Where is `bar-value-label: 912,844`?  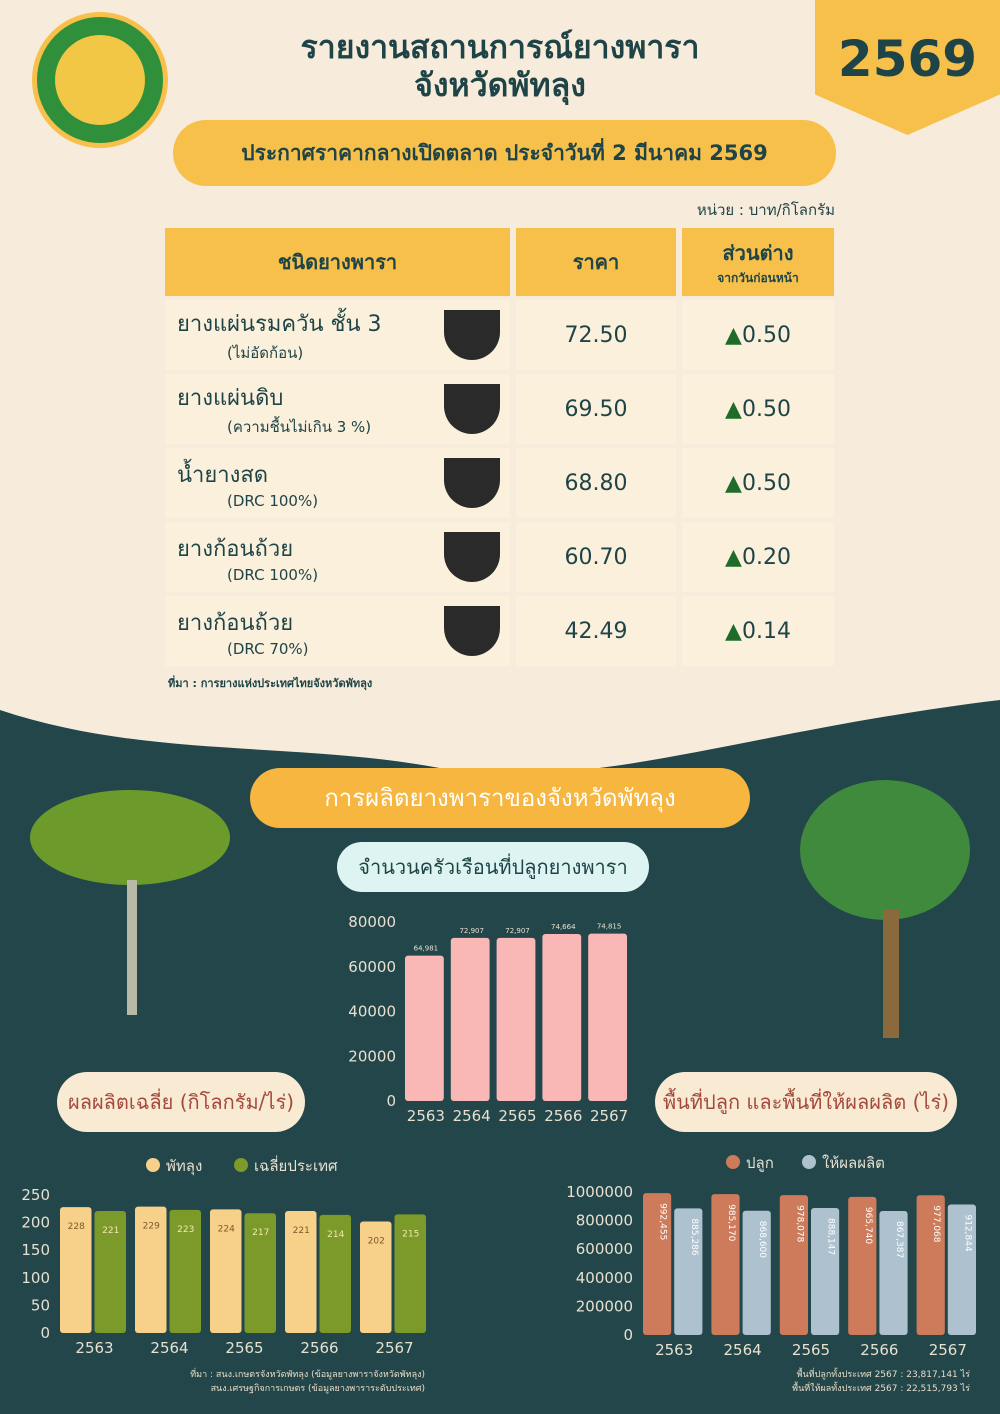
bar-value-label: 912,844 is located at coordinates (967, 1232).